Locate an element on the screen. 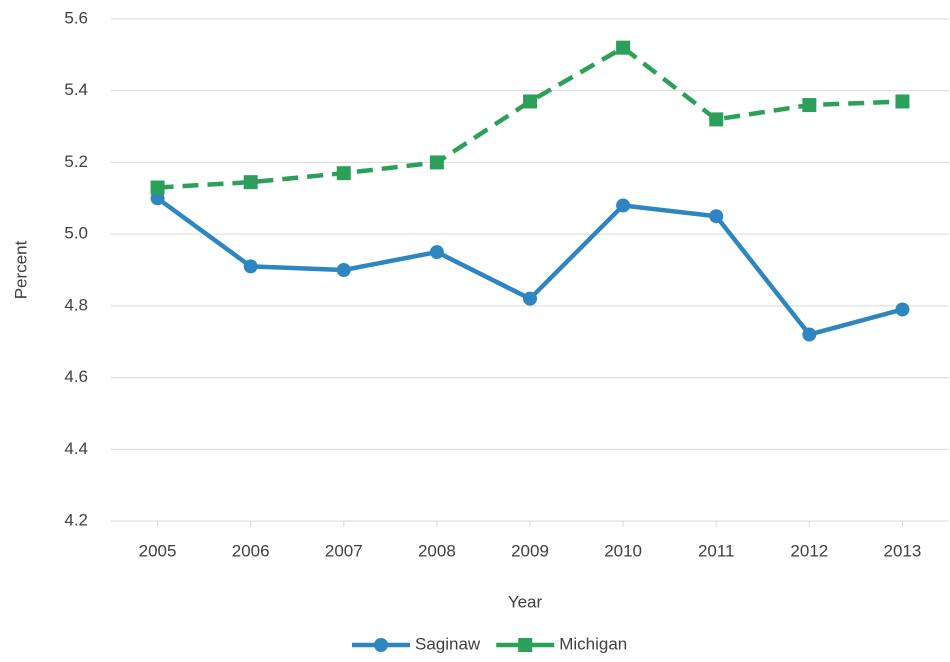  x-tick-label: 2009 is located at coordinates (530, 550).